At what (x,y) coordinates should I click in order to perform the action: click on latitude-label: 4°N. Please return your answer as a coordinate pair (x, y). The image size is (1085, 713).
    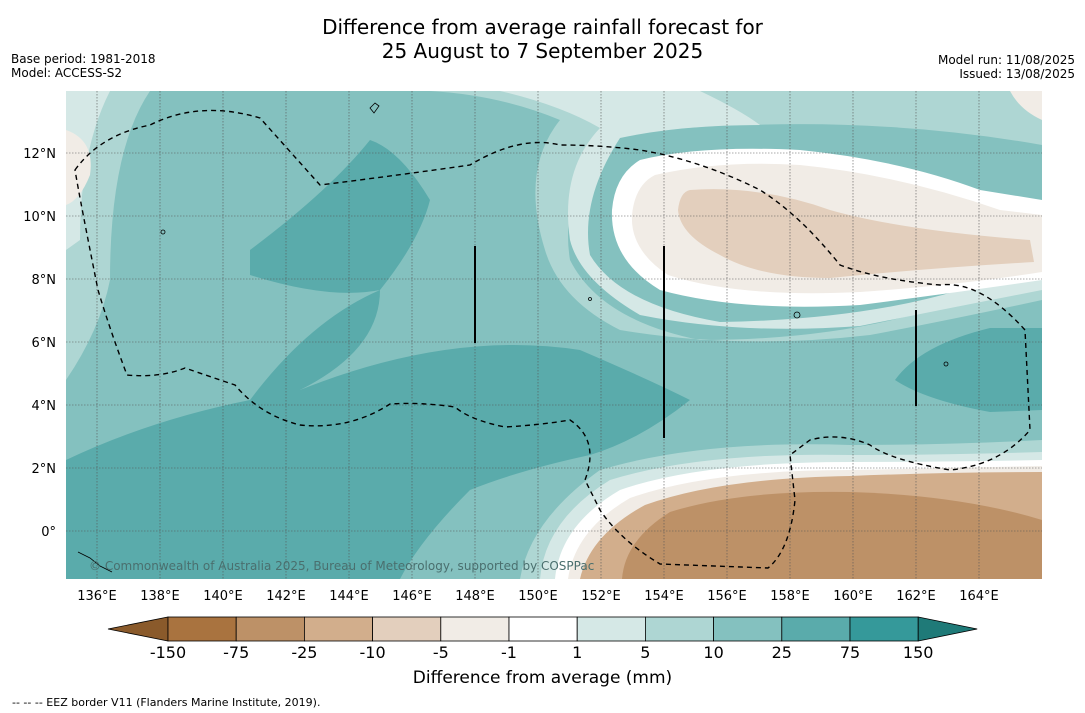
    Looking at the image, I should click on (44, 406).